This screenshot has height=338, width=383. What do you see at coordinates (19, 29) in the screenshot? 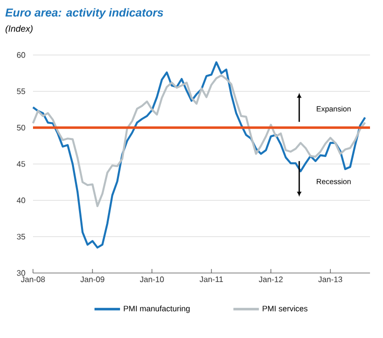
I see `chart-subtitle: (Index)` at bounding box center [19, 29].